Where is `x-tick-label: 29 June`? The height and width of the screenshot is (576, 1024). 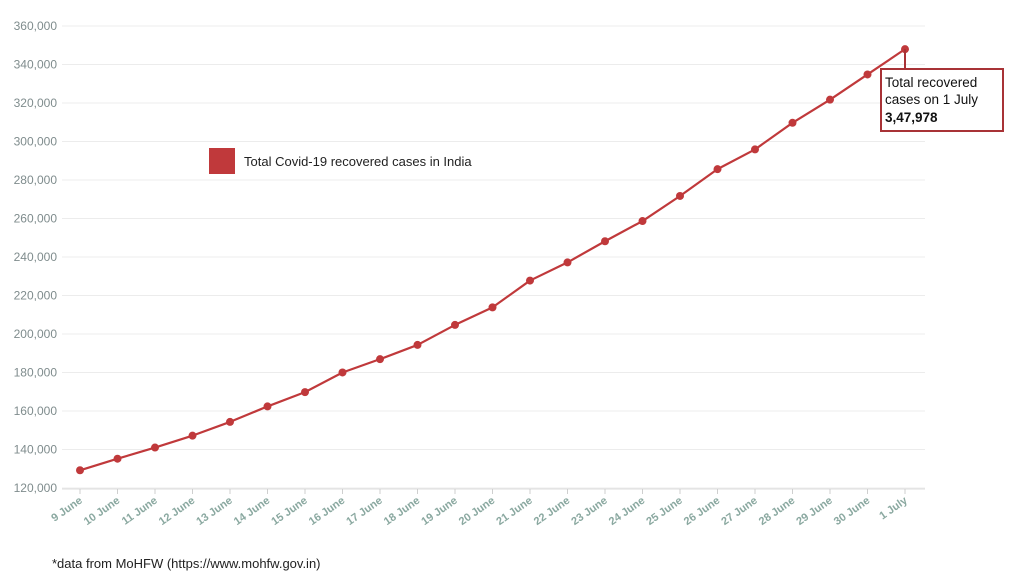 x-tick-label: 29 June is located at coordinates (814, 511).